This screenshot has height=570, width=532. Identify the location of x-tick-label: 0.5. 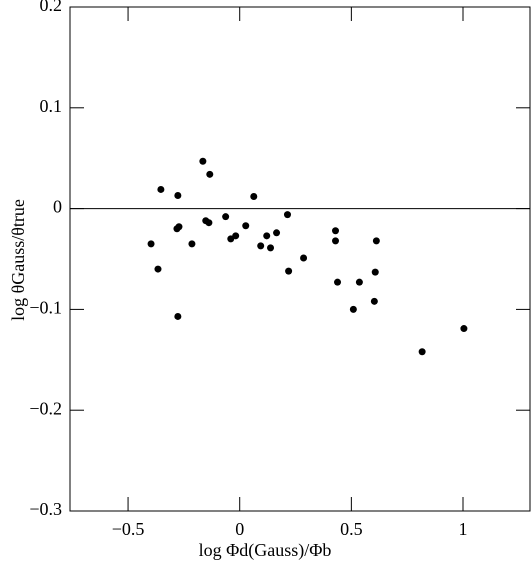
(351, 529).